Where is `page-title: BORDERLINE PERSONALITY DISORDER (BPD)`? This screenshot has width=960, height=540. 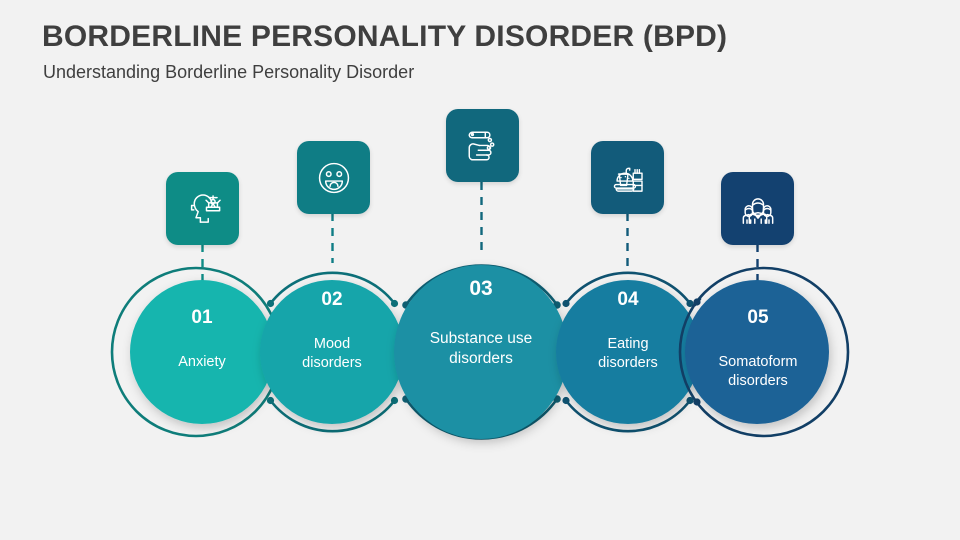
page-title: BORDERLINE PERSONALITY DISORDER (BPD) is located at coordinates (385, 36).